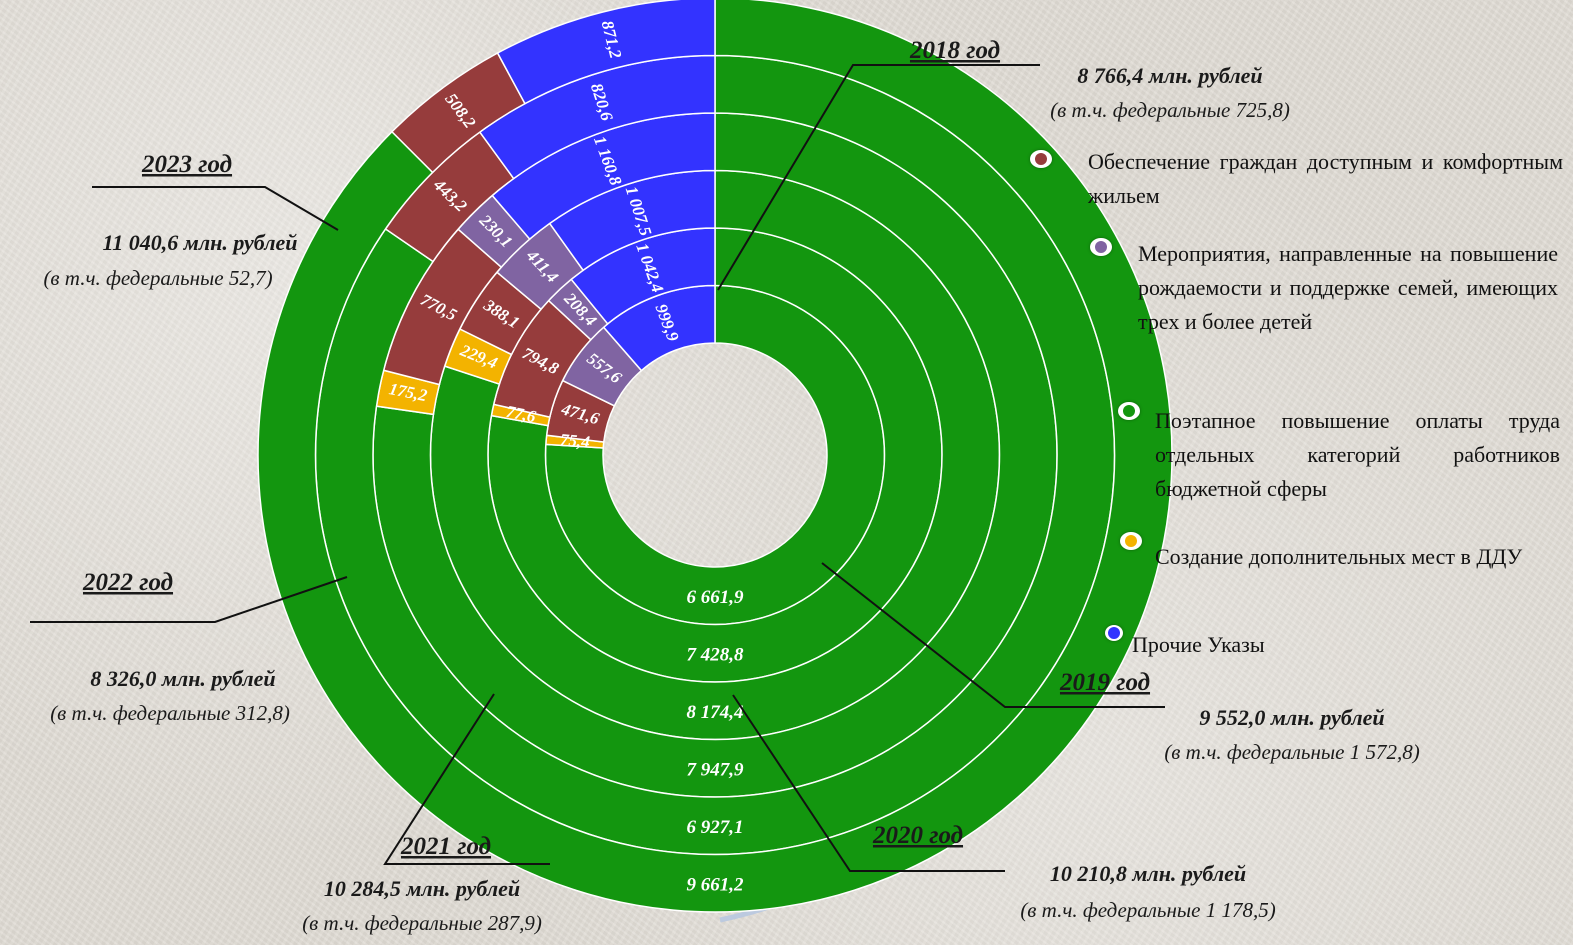 The width and height of the screenshot is (1573, 945). What do you see at coordinates (422, 923) in the screenshot?
I see `federal-2021: (в т.ч. федеральные 287,9)` at bounding box center [422, 923].